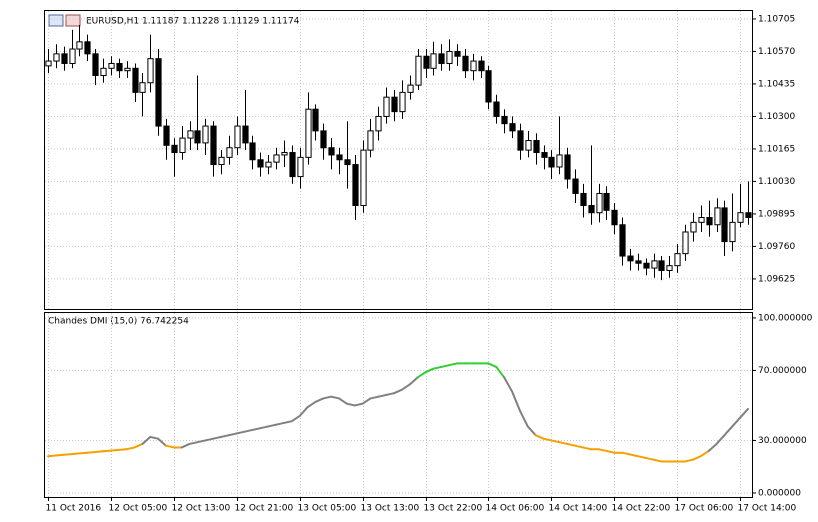 The width and height of the screenshot is (818, 522). Describe the element at coordinates (776, 19) in the screenshot. I see `y-tick-label: 1.10705` at that location.